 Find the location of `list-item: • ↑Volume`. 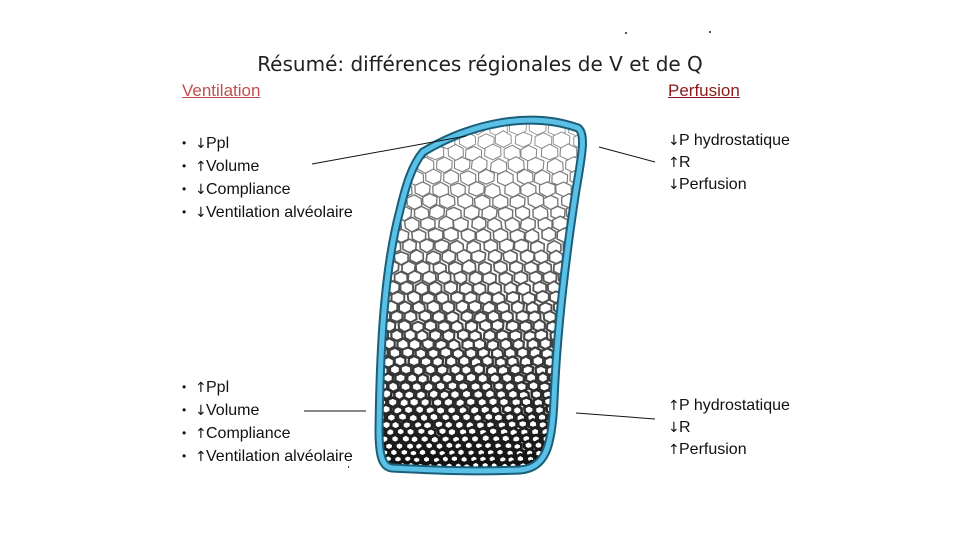

list-item: • ↑Volume is located at coordinates (267, 166).